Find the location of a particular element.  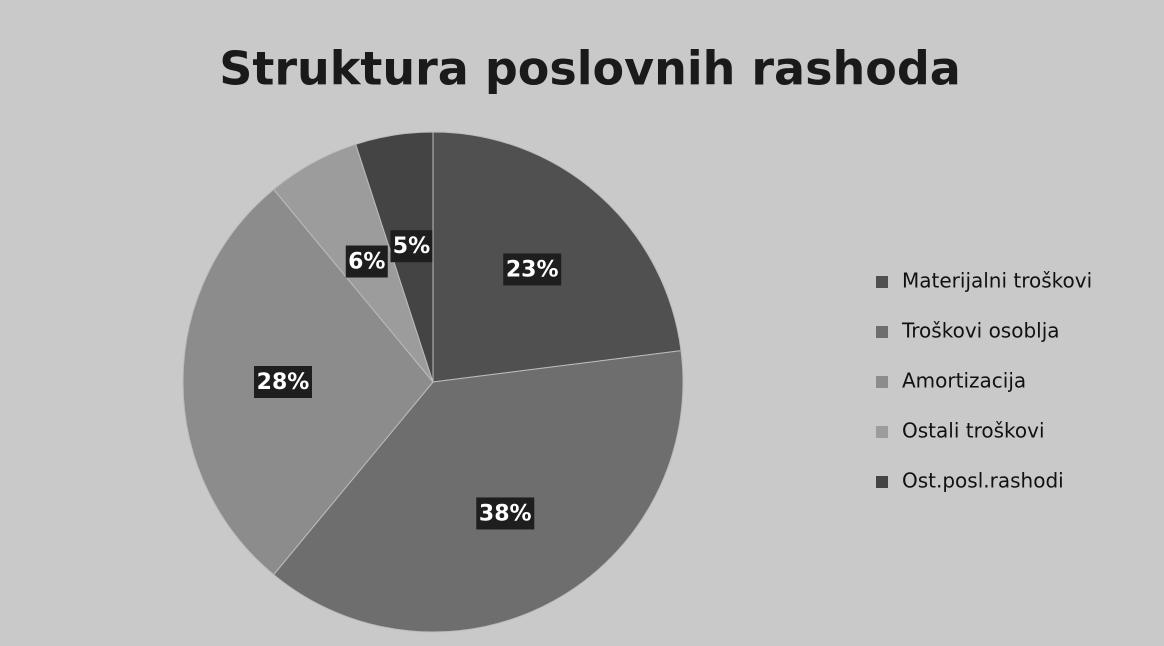

data-label: 38% is located at coordinates (505, 513).